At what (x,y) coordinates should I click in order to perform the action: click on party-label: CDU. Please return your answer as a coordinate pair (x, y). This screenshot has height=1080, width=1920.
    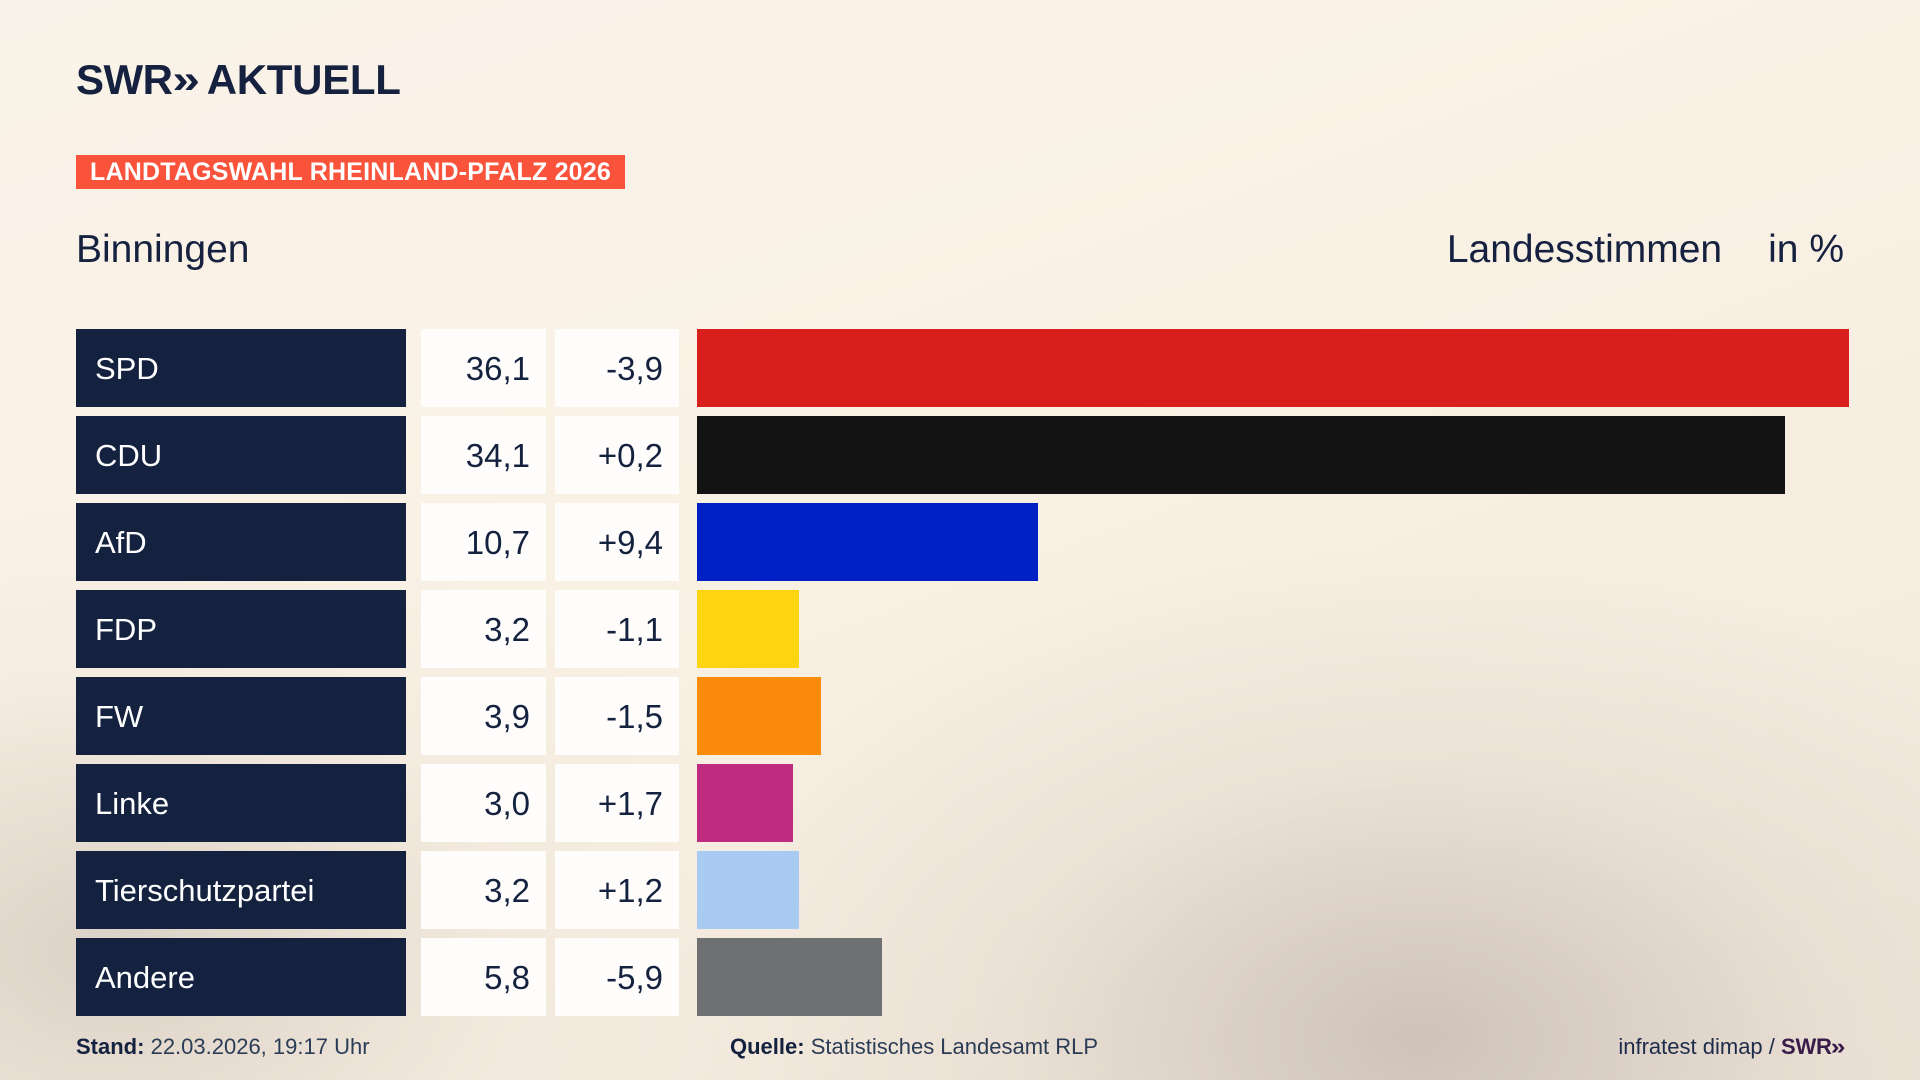
    Looking at the image, I should click on (129, 455).